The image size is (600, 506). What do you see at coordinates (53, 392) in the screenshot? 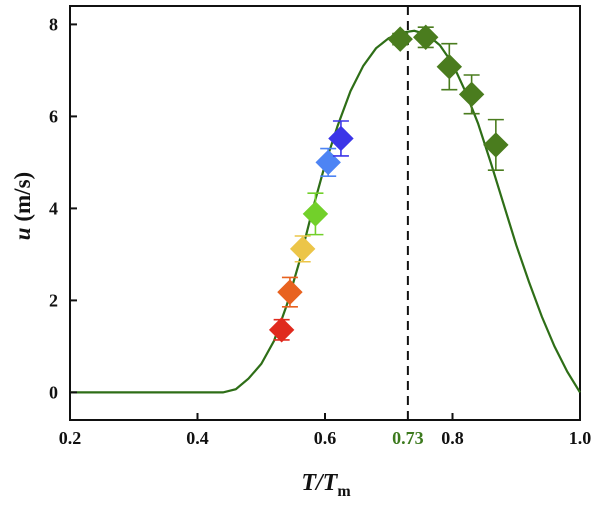
I see `y-tick-label: 0` at bounding box center [53, 392].